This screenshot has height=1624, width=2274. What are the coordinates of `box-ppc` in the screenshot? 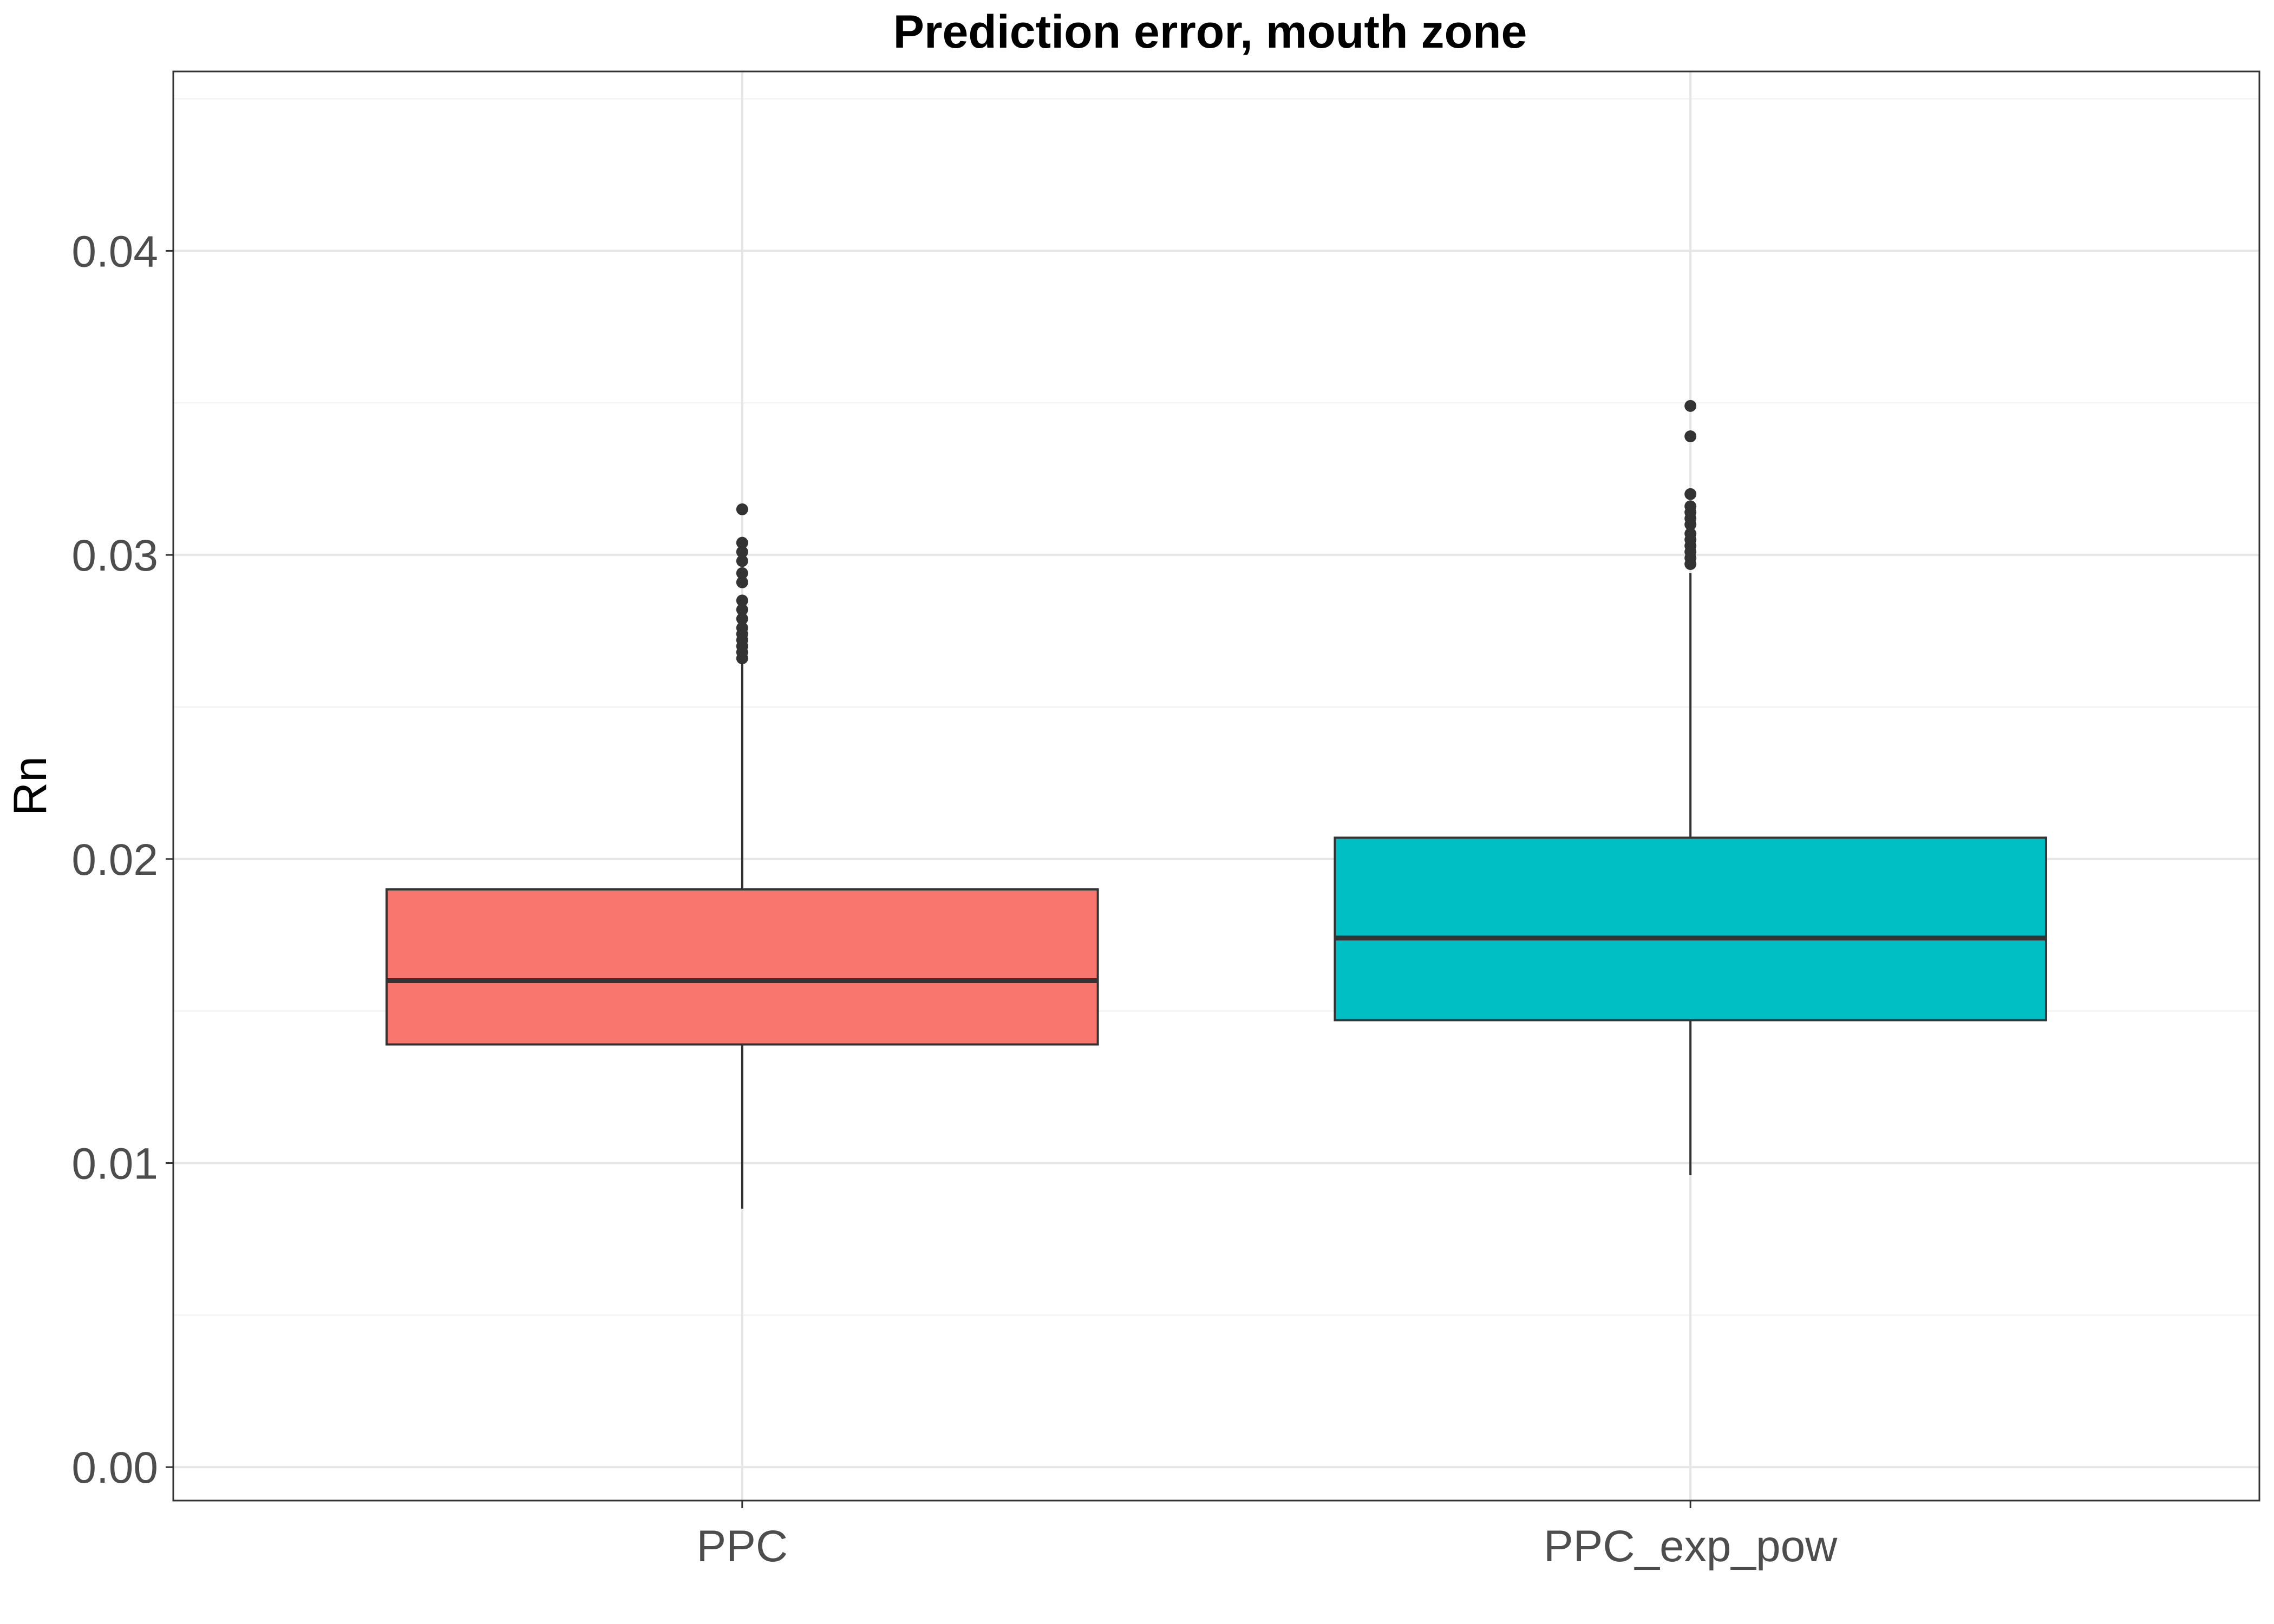 It's located at (742, 856).